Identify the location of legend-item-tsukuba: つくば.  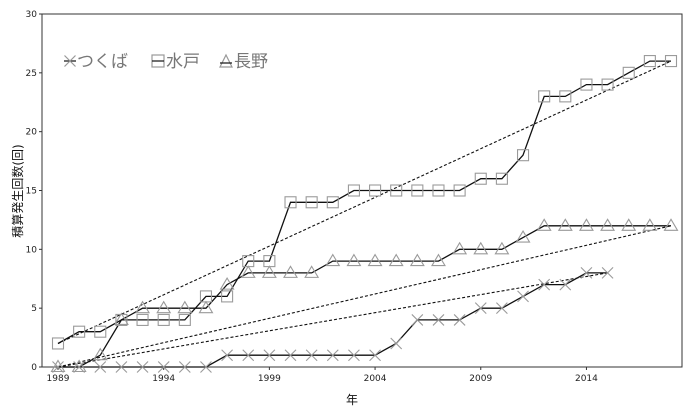
(96, 62).